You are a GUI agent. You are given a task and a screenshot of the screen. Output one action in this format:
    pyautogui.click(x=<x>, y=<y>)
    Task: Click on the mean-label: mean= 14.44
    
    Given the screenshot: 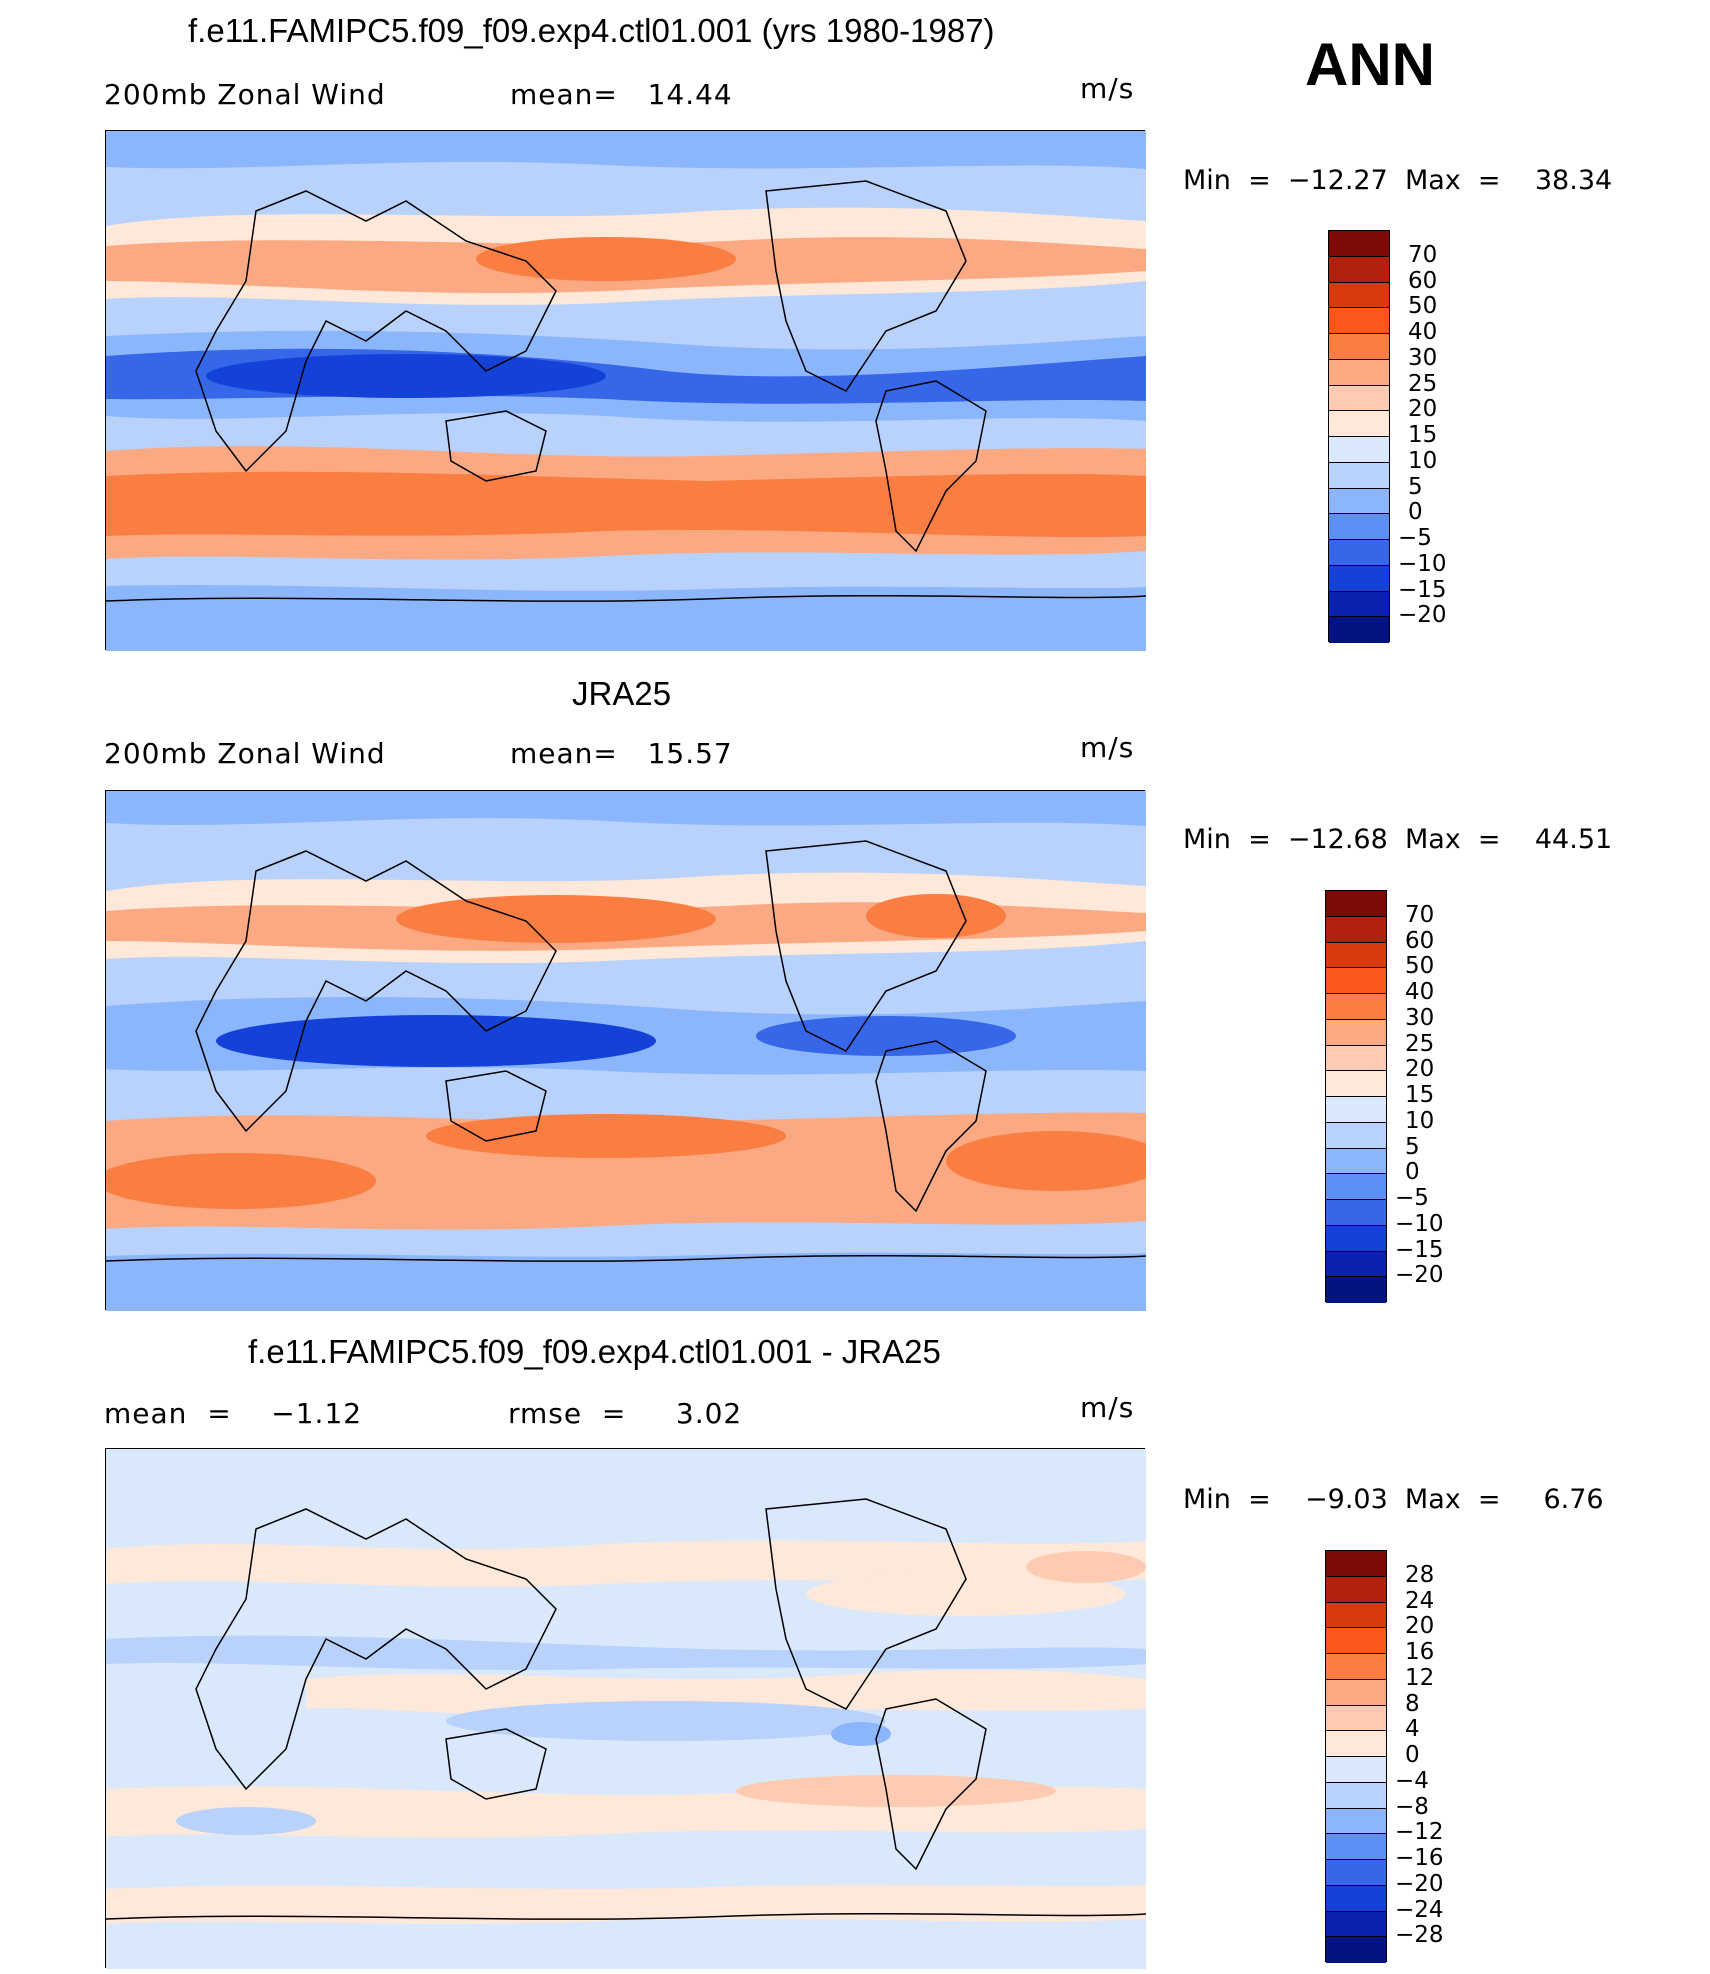 What is the action you would take?
    pyautogui.click(x=621, y=94)
    